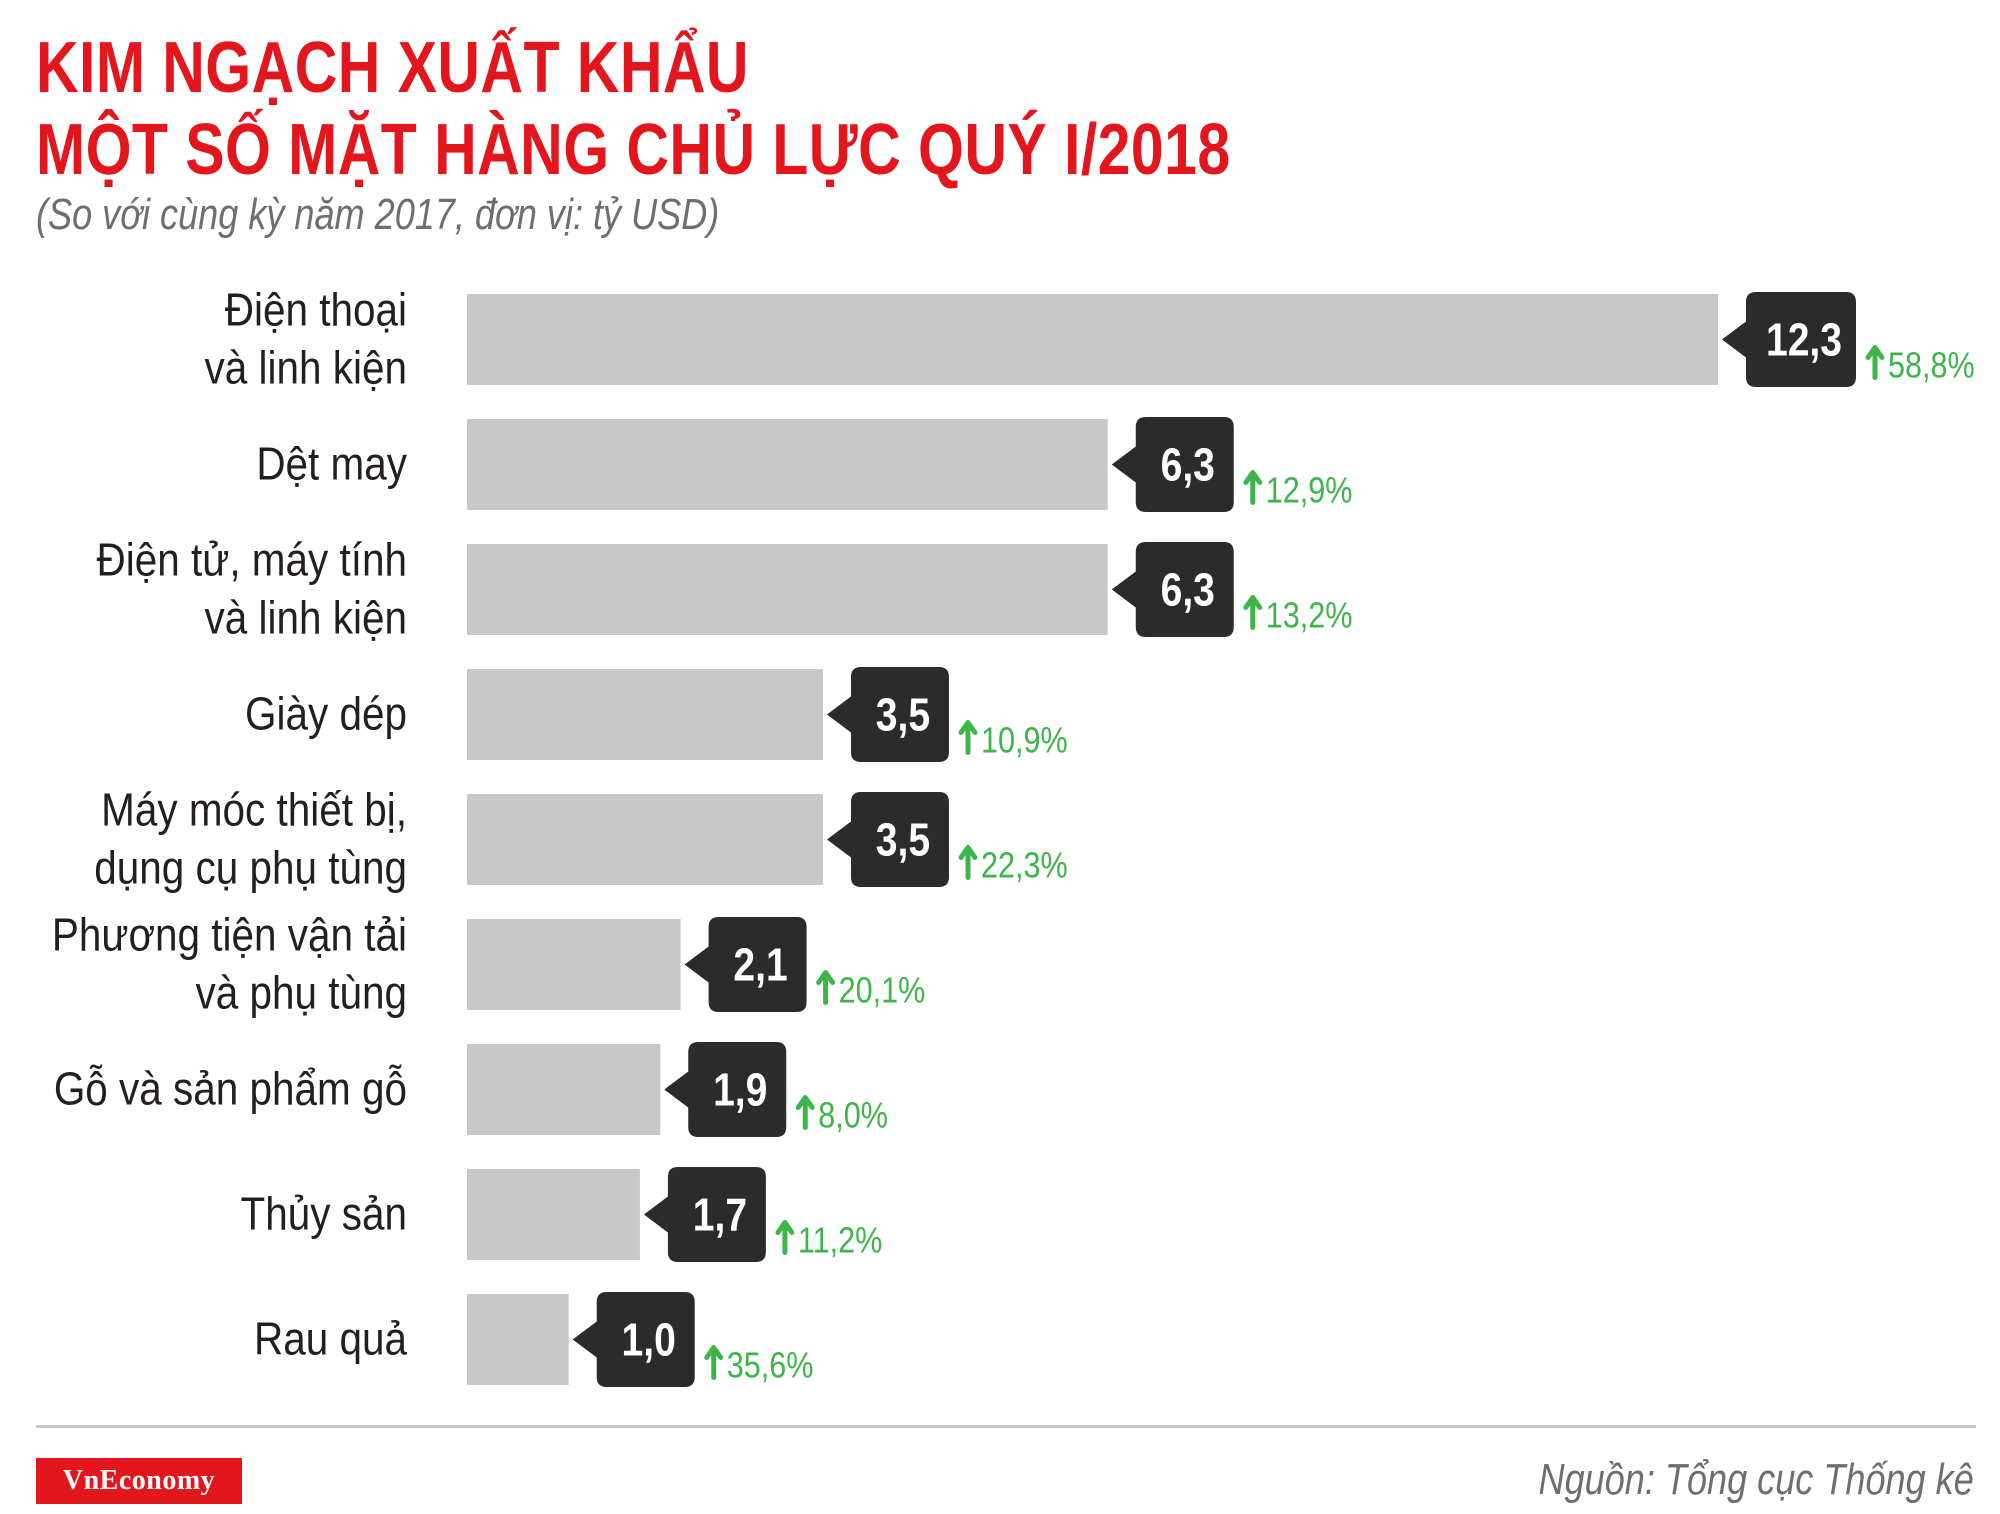  What do you see at coordinates (301, 993) in the screenshot?
I see `category-label: và phụ tùng` at bounding box center [301, 993].